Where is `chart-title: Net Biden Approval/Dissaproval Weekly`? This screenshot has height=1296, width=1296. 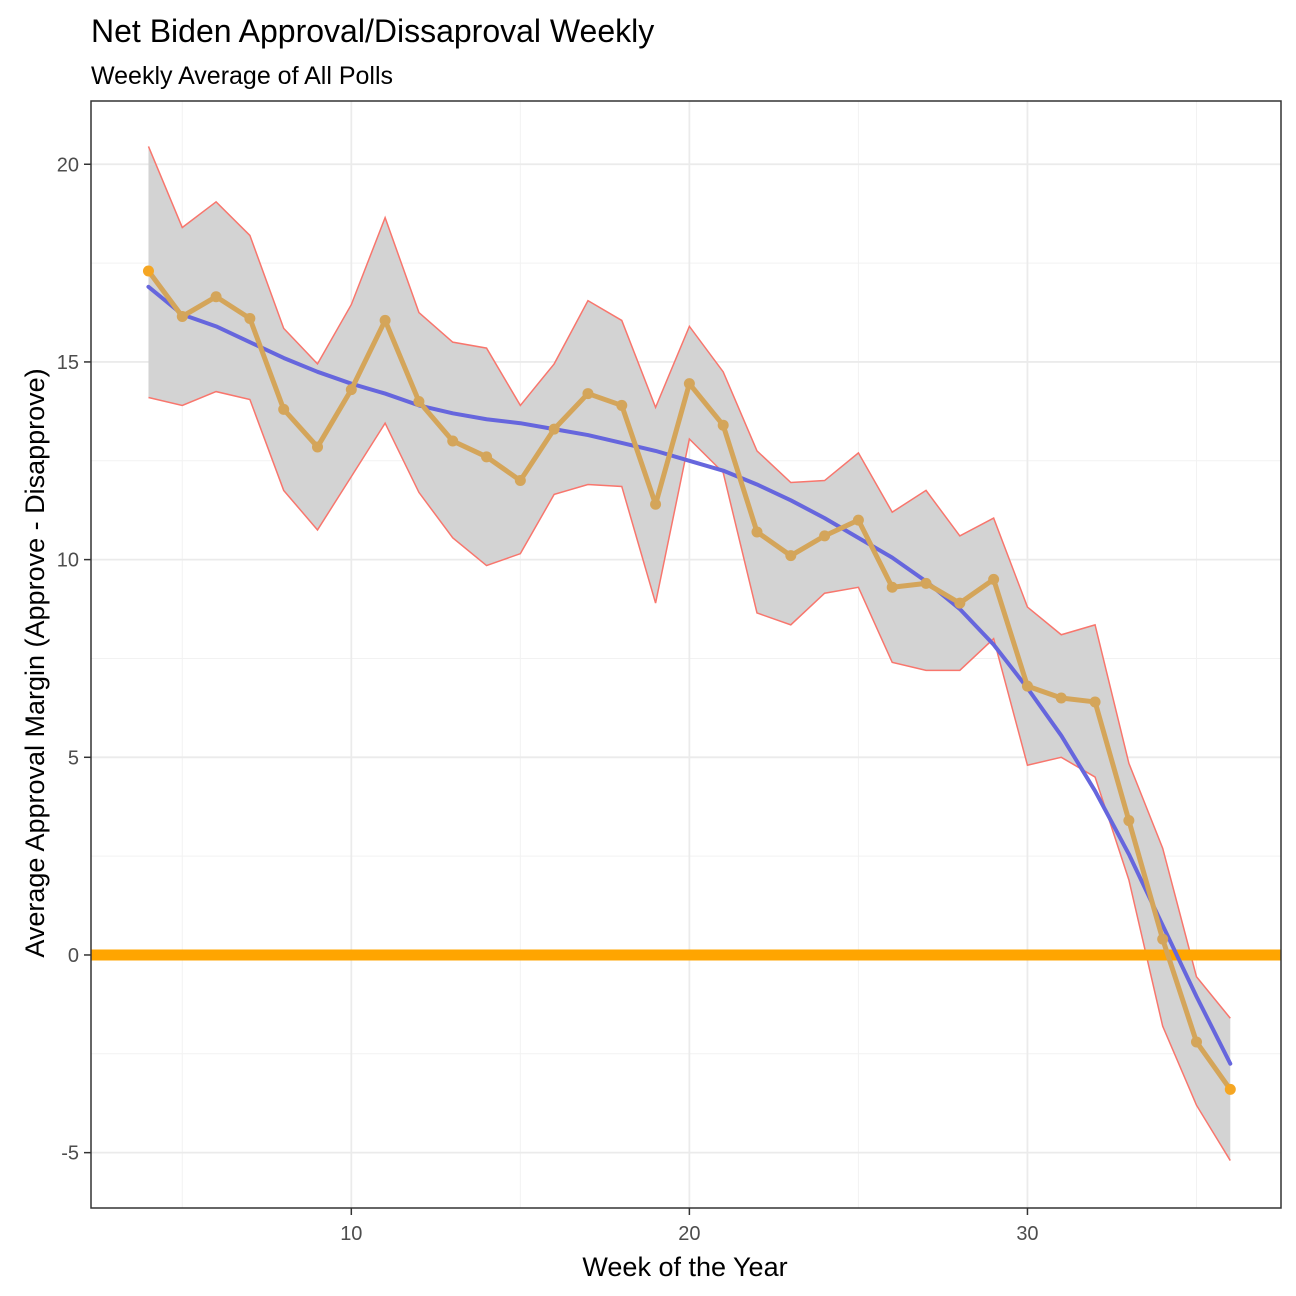 chart-title: Net Biden Approval/Dissaproval Weekly is located at coordinates (372, 31).